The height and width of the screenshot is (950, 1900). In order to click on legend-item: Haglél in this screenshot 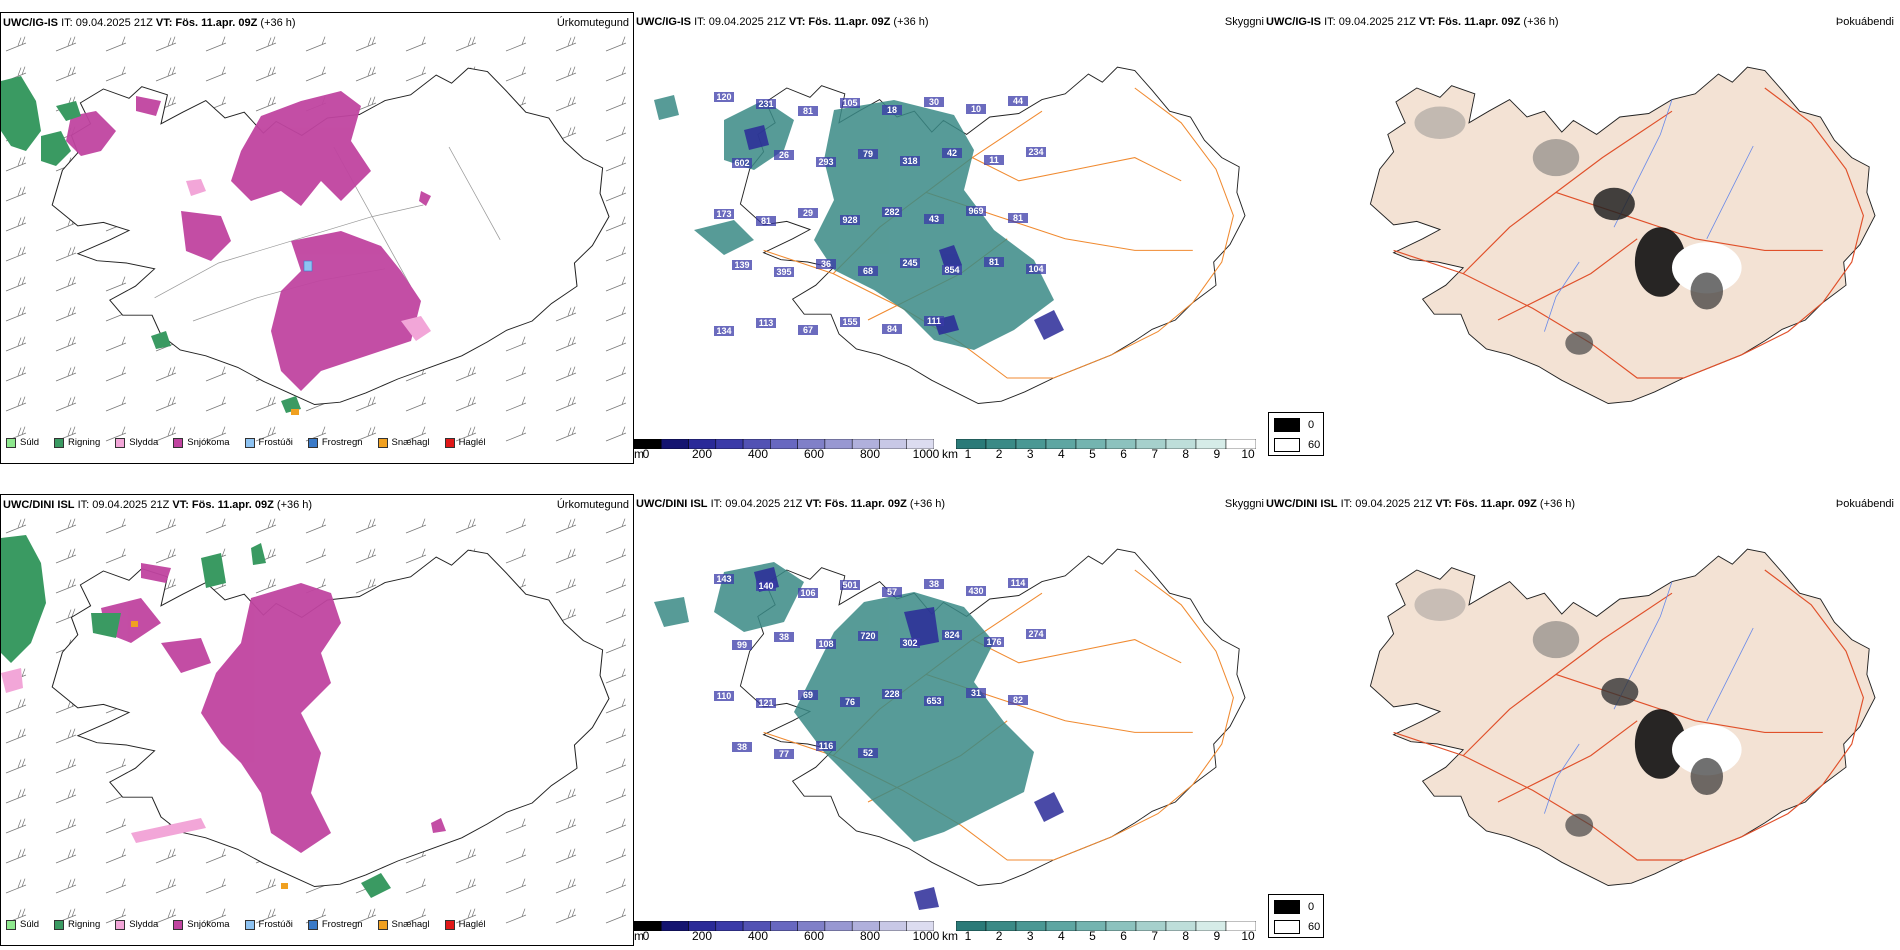, I will do `click(465, 924)`.